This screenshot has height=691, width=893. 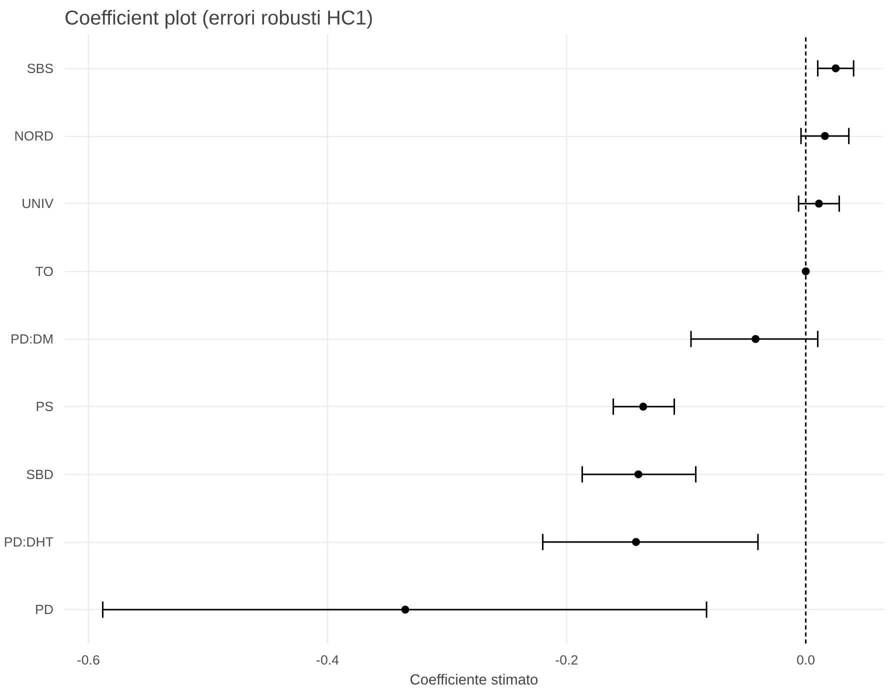 I want to click on y-tick-label: SBS, so click(x=40, y=68).